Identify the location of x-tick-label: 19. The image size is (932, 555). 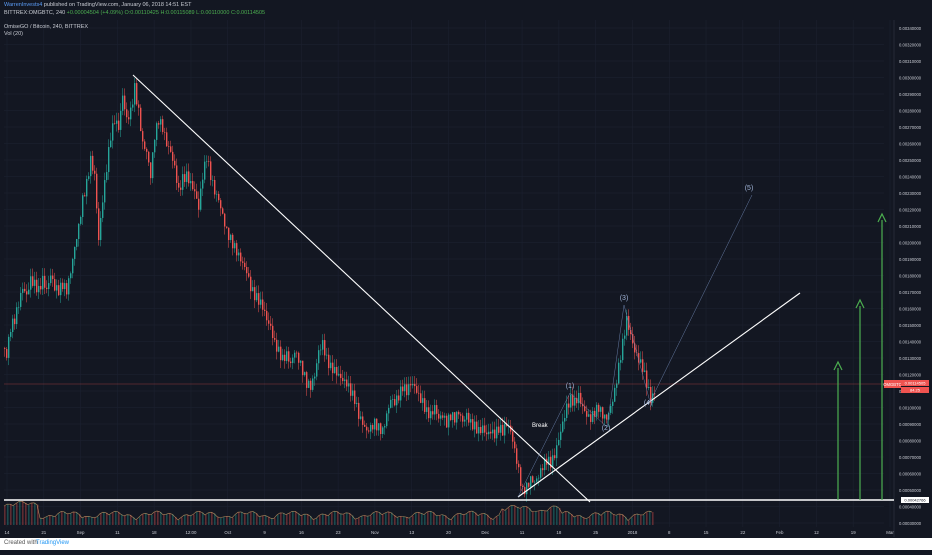
(853, 532).